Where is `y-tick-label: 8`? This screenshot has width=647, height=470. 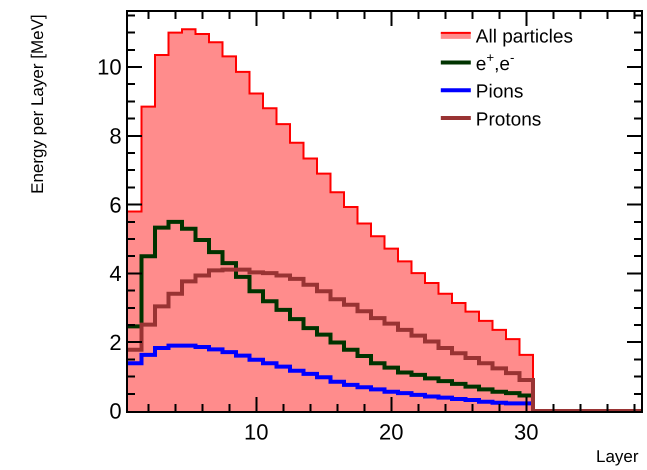 y-tick-label: 8 is located at coordinates (115, 136).